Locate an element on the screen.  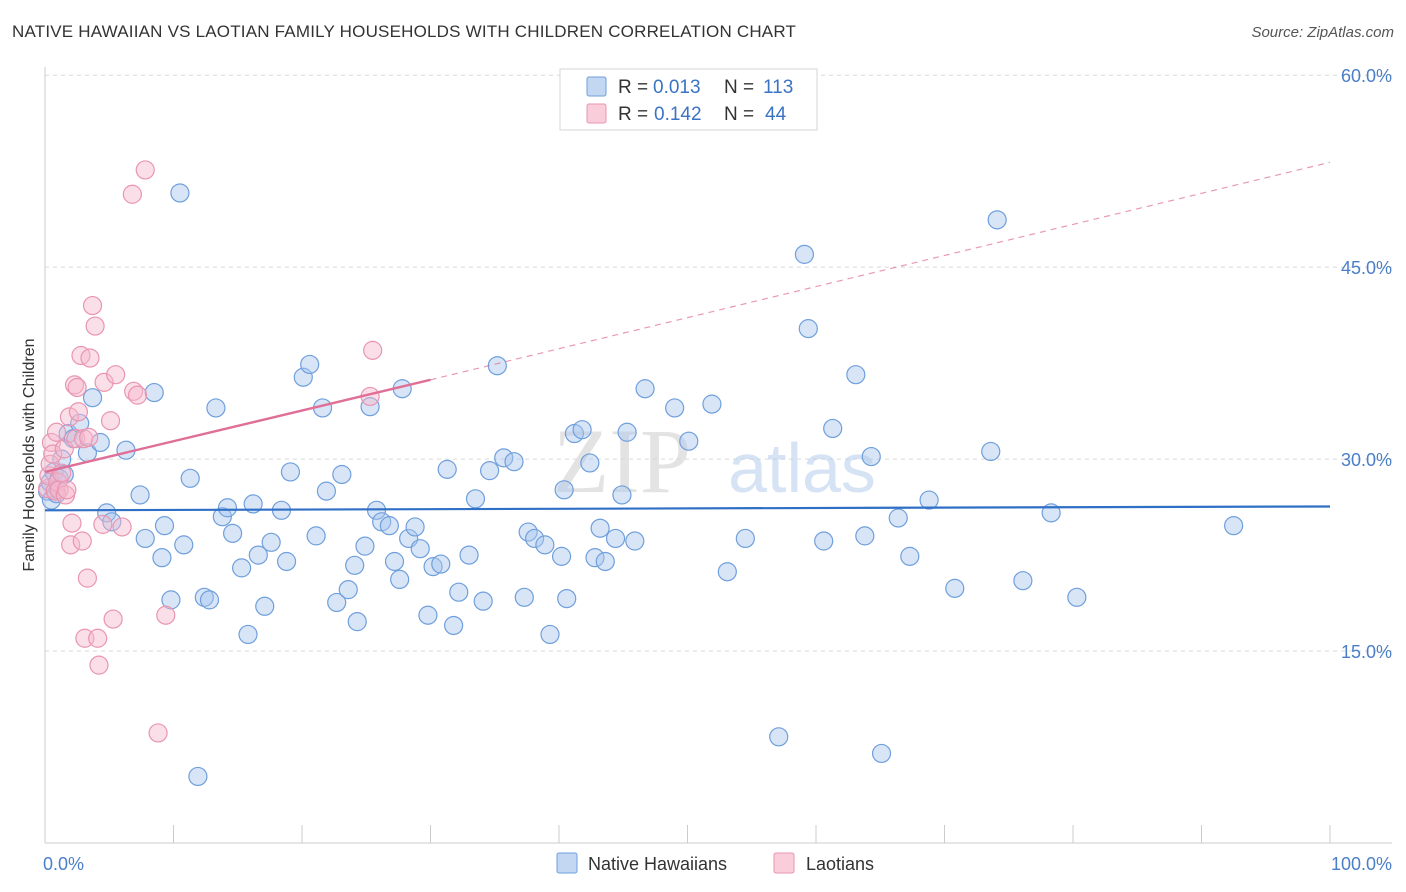
bottom-legend-label: Laotians is located at coordinates (840, 864).